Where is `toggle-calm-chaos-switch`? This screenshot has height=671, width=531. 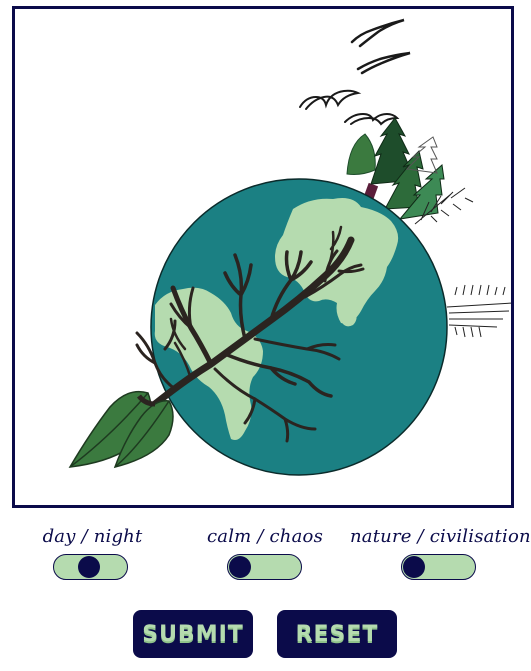 toggle-calm-chaos-switch is located at coordinates (264, 567).